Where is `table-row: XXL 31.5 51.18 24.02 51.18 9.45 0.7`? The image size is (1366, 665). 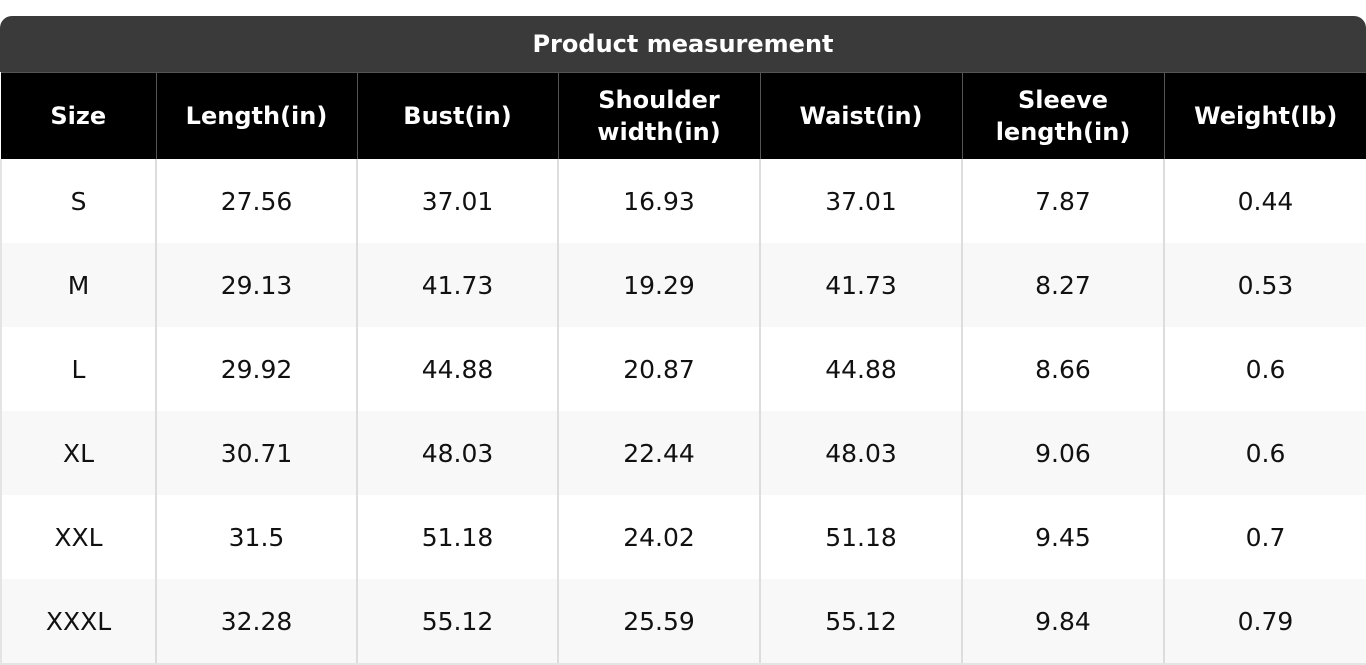
table-row: XXL 31.5 51.18 24.02 51.18 9.45 0.7 is located at coordinates (683, 537).